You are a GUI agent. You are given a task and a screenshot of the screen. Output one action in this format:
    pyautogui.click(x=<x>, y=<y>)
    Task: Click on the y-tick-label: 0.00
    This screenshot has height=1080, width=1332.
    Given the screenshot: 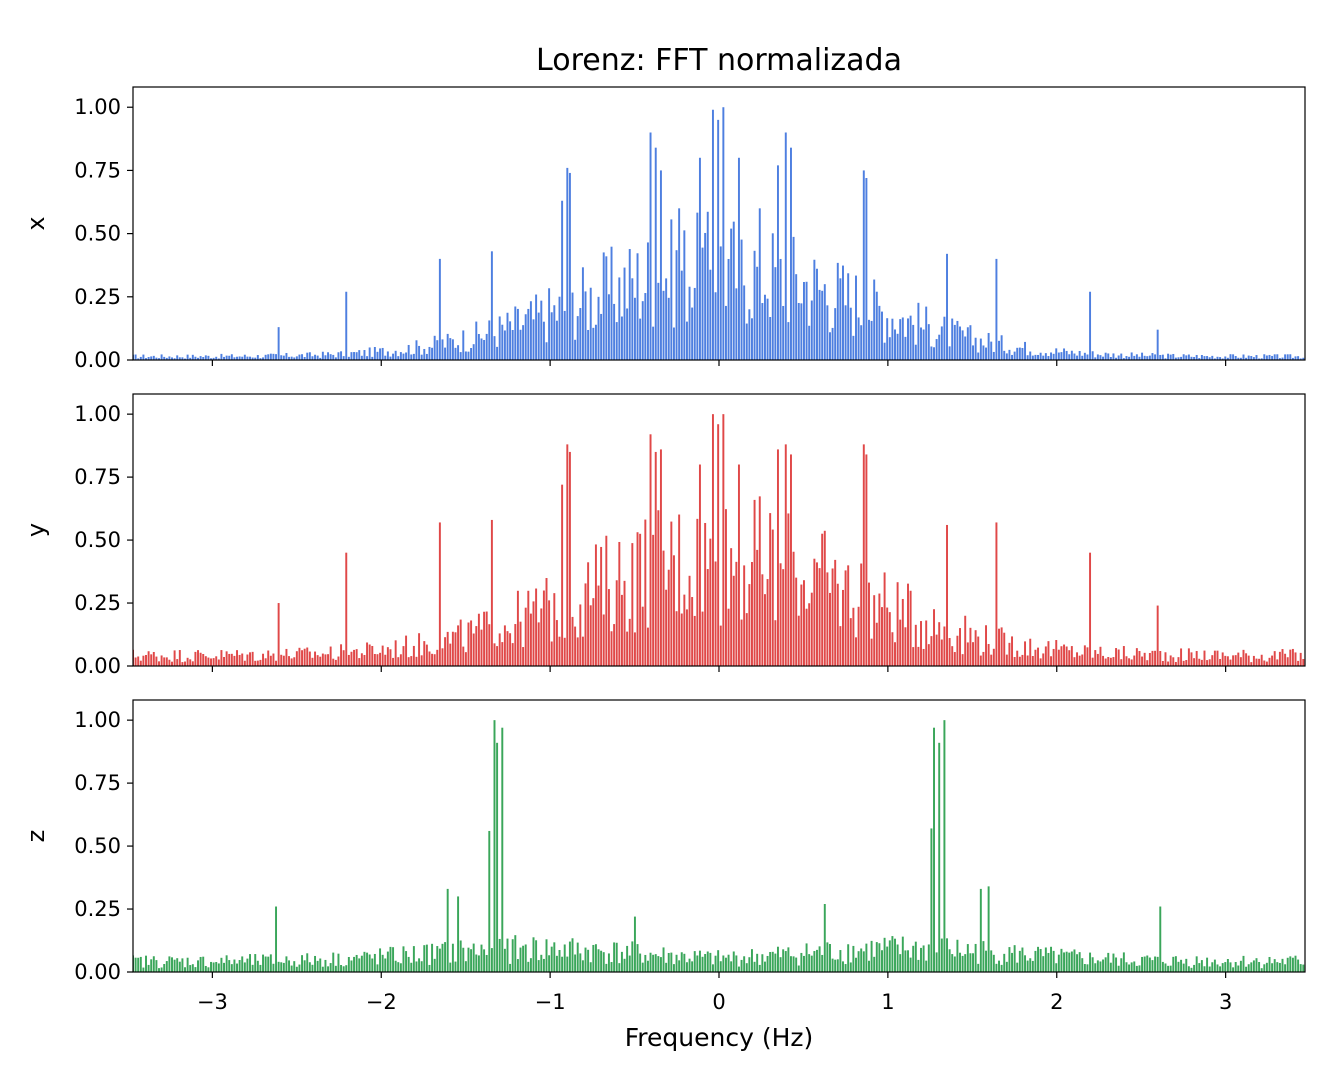 What is the action you would take?
    pyautogui.click(x=97, y=666)
    